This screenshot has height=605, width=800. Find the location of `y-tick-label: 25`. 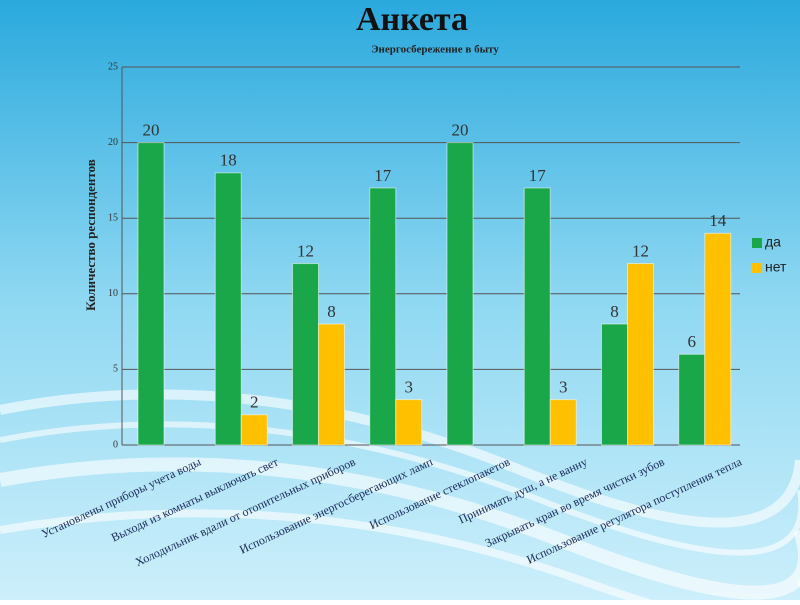

y-tick-label: 25 is located at coordinates (113, 66).